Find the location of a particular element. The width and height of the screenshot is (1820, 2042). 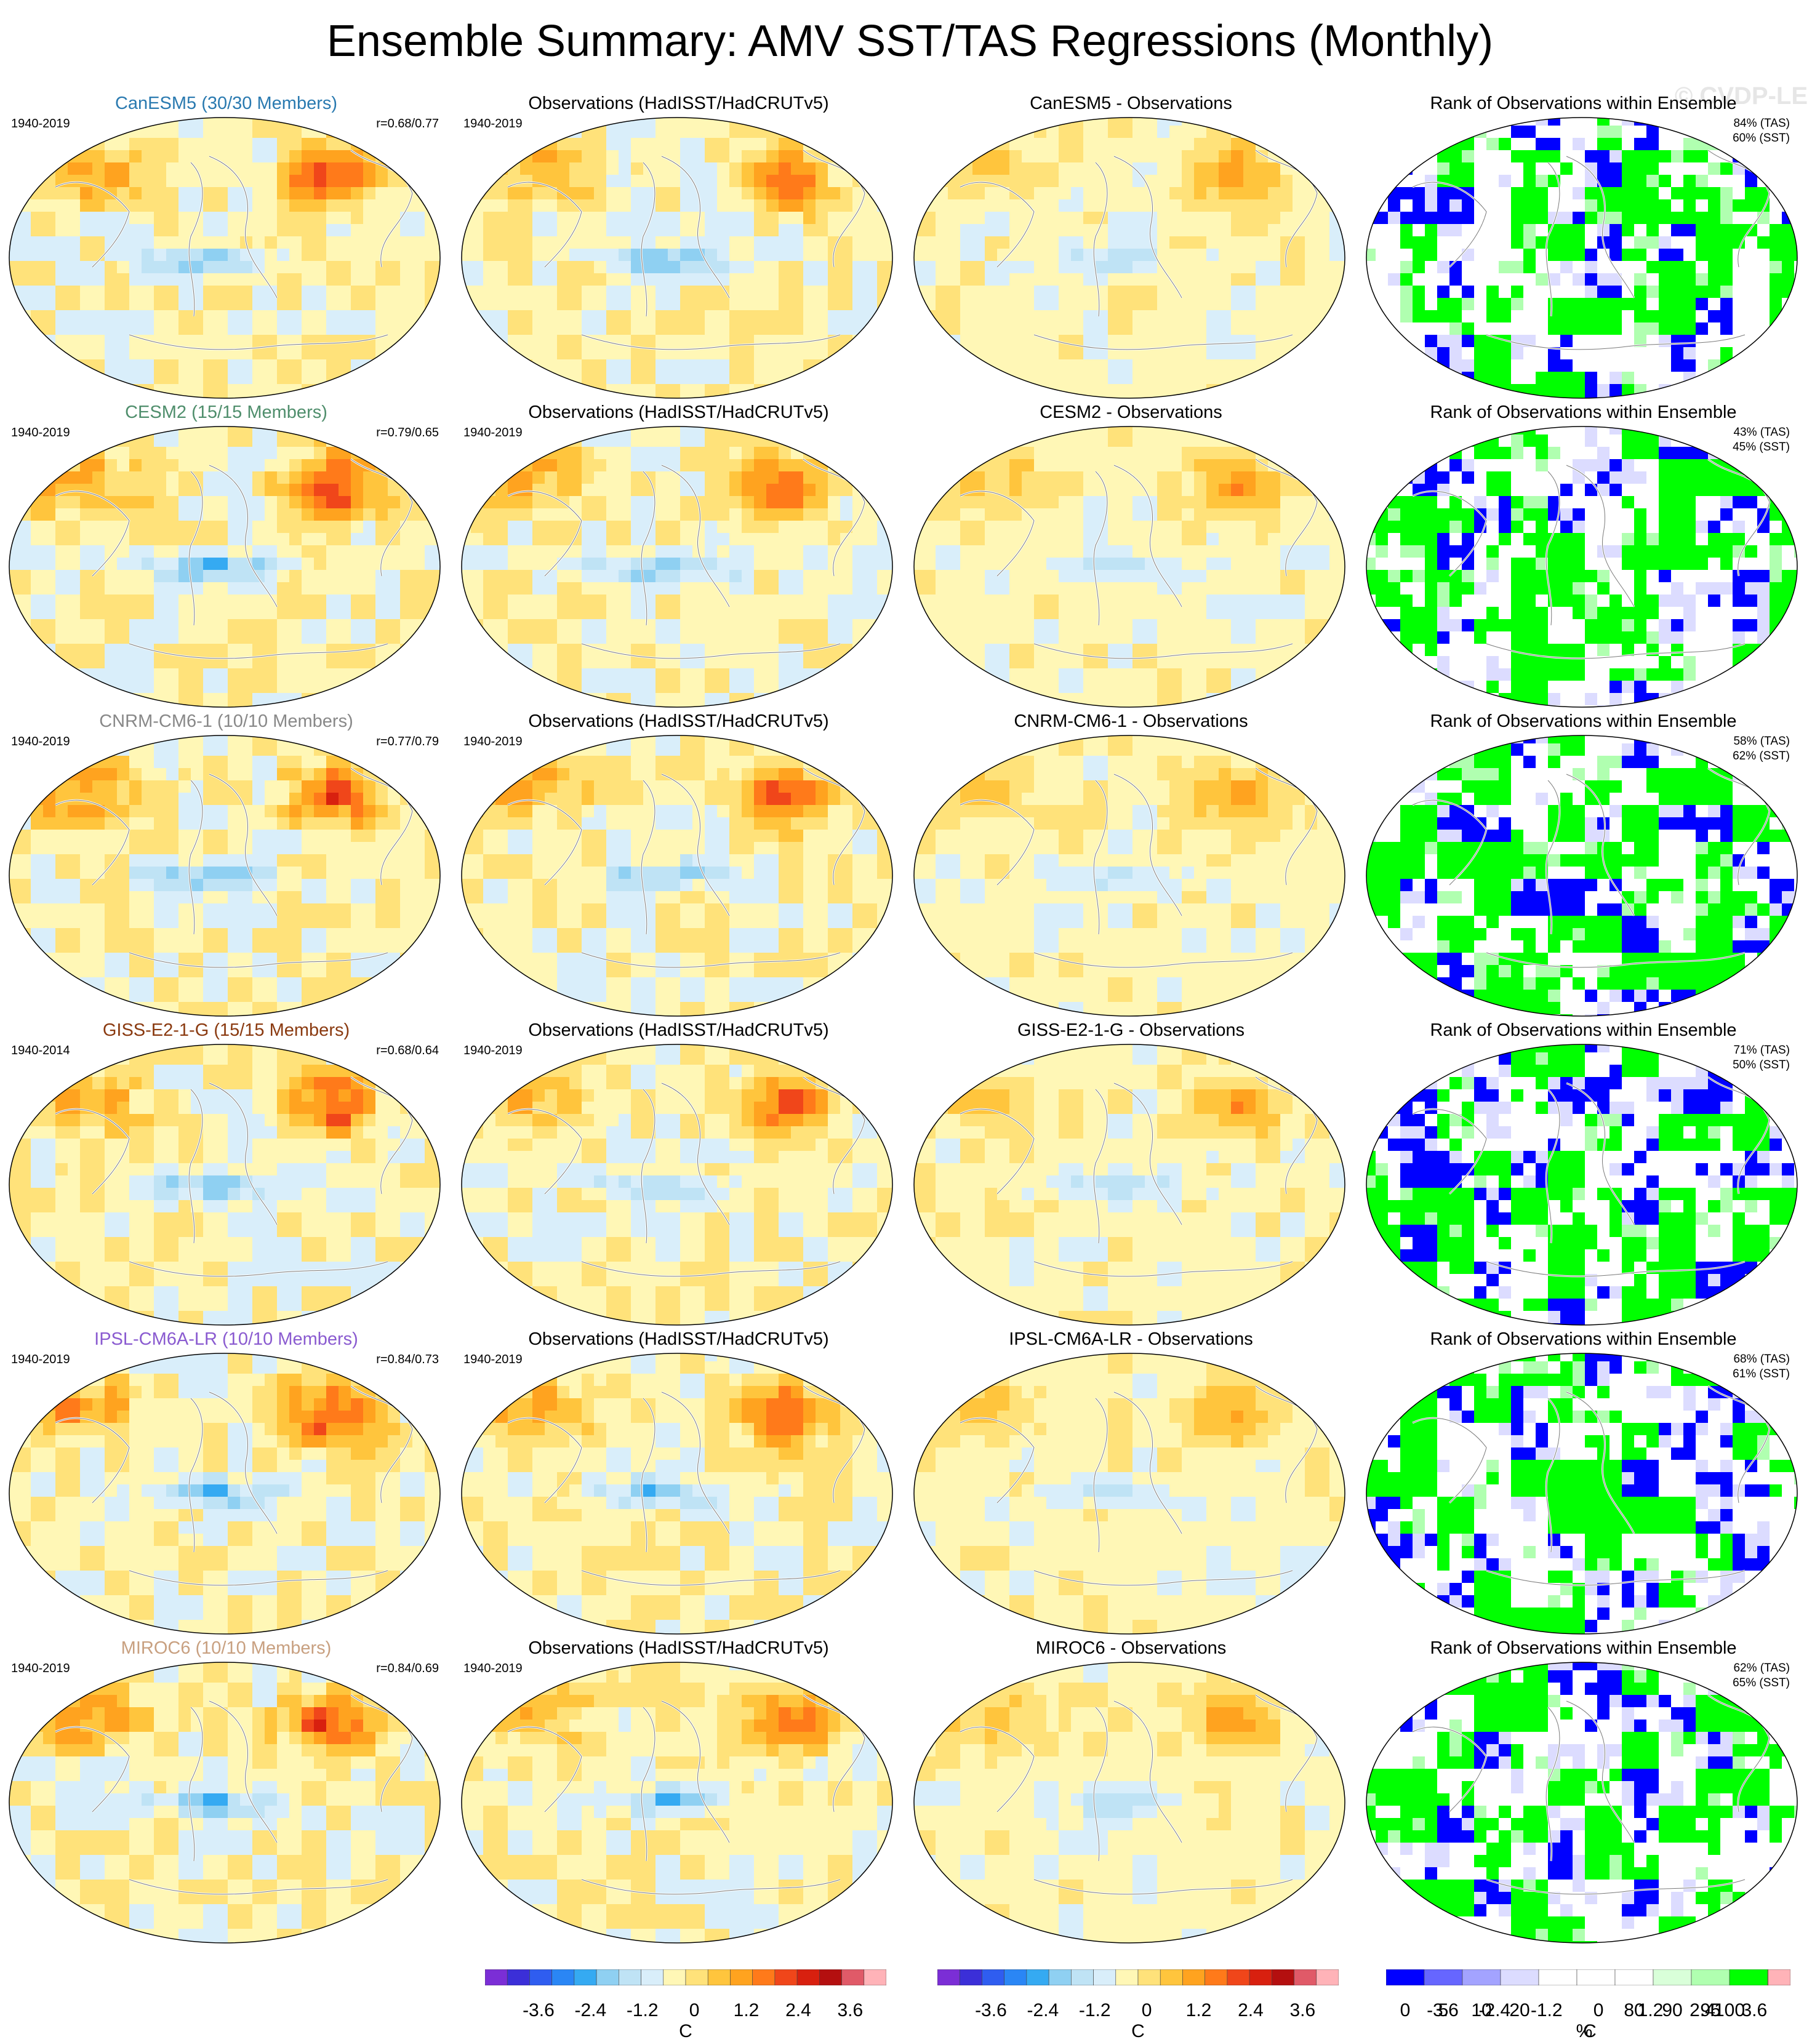

colorbar-tick-label: 3.6 is located at coordinates (850, 2010).